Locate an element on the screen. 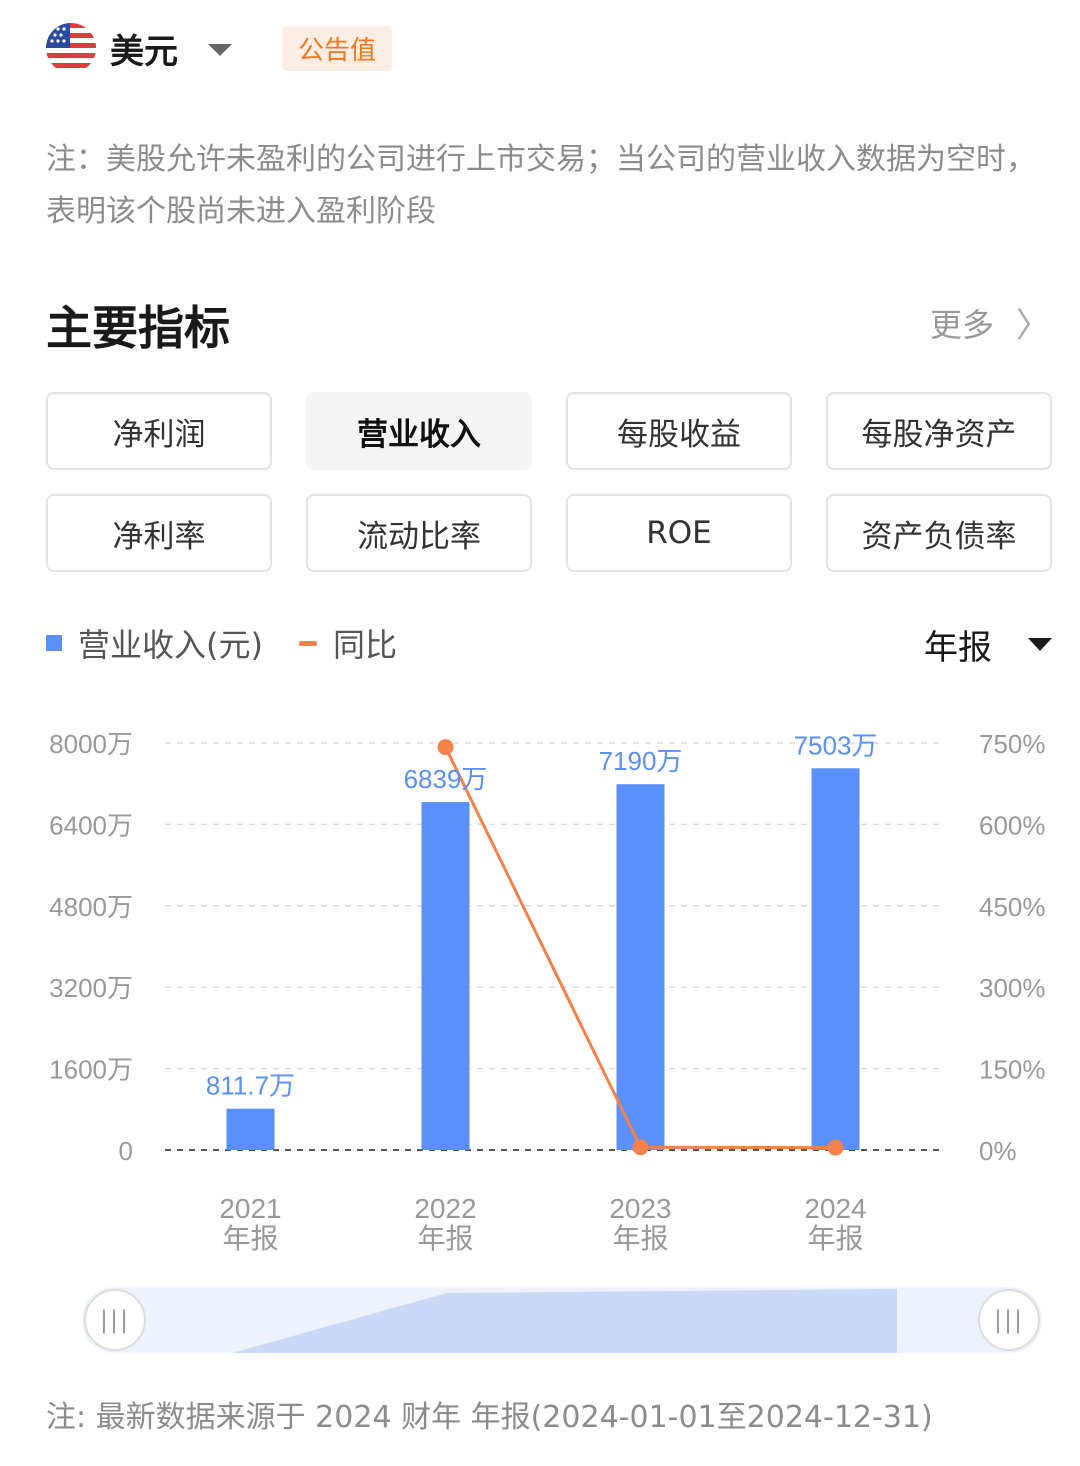 Image resolution: width=1080 pixels, height=1466 pixels. x-tick-label: 2021 年报 is located at coordinates (250, 1223).